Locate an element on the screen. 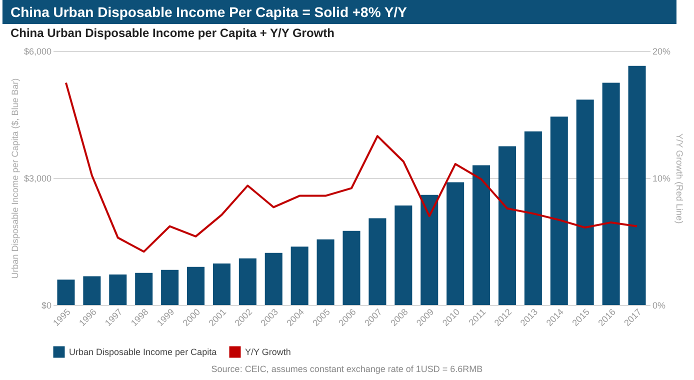  y-axis-title: Urban Disposable Income per Capita ($, Blue Bar) is located at coordinates (15, 178).